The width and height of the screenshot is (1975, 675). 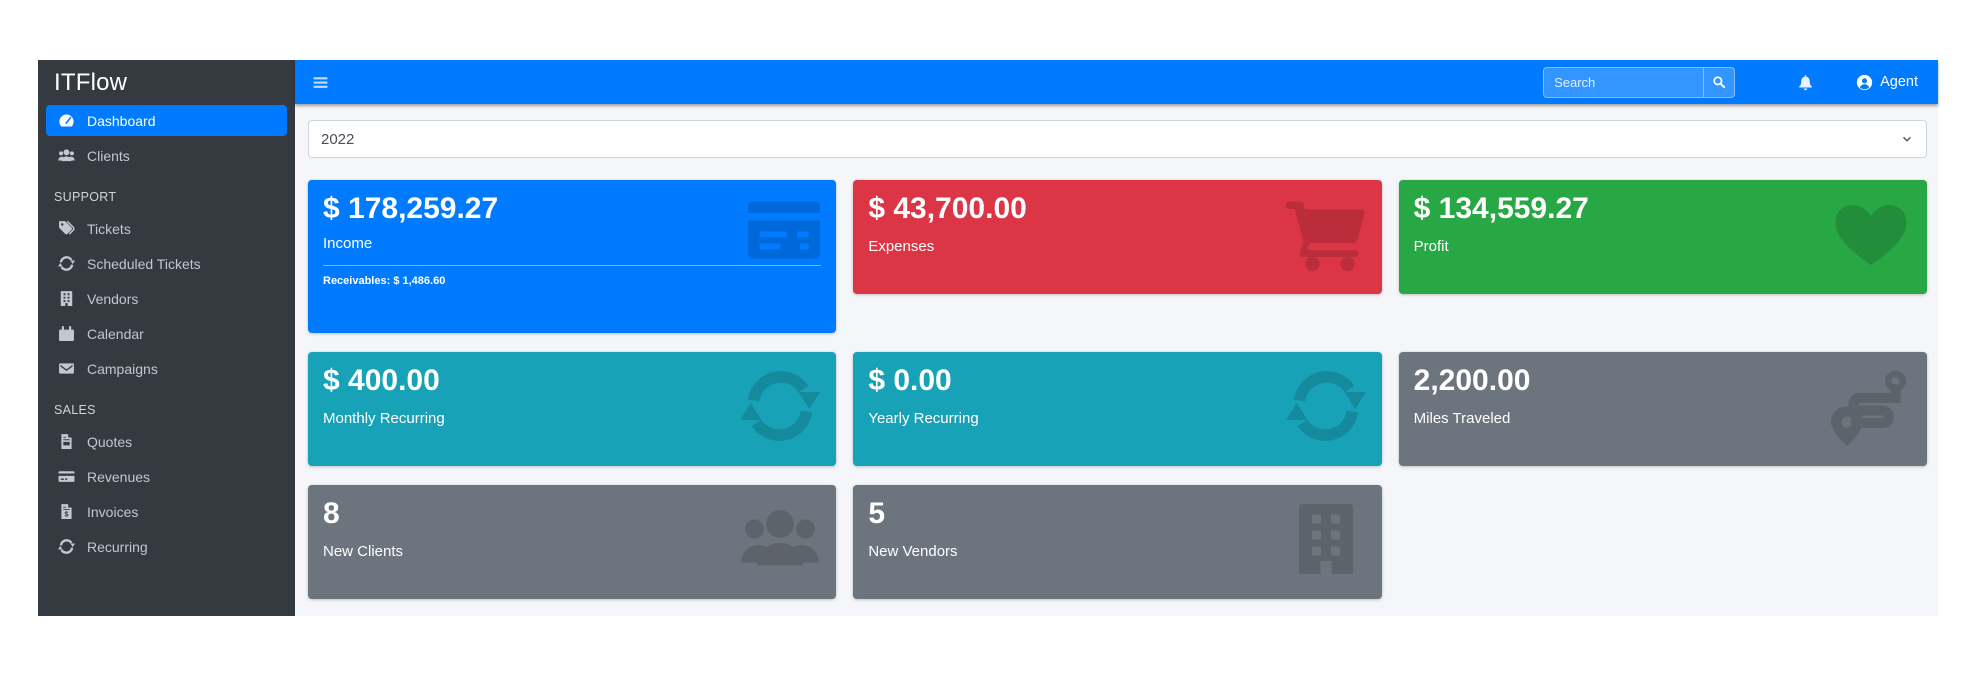 I want to click on stat-label: Monthly Recurring, so click(x=384, y=418).